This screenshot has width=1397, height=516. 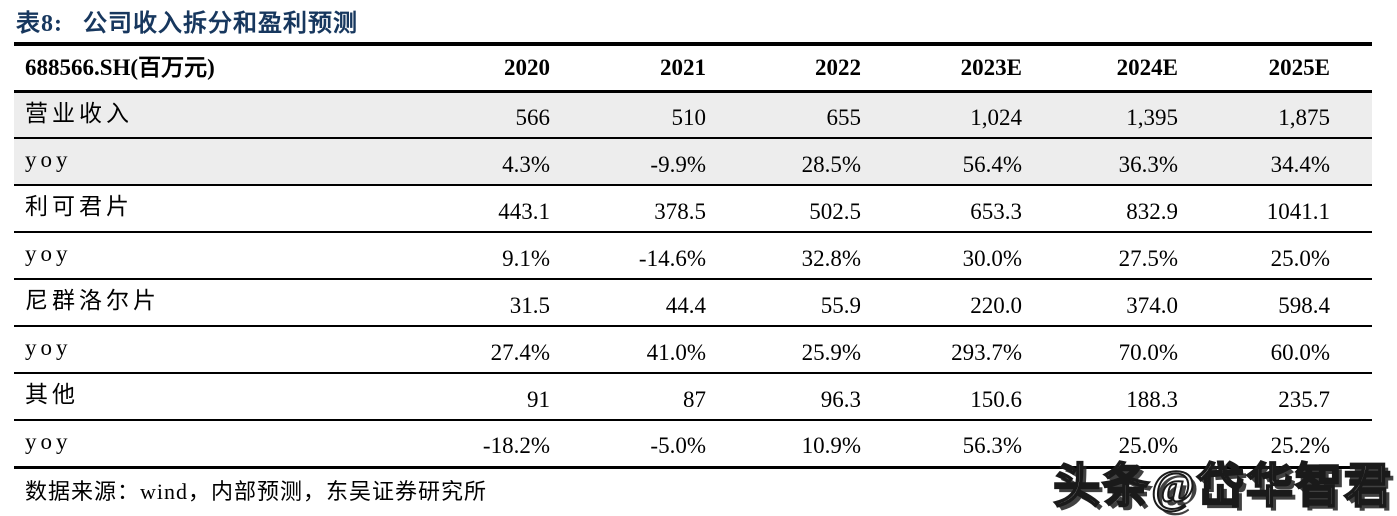 I want to click on cell-value: -14.6%, so click(x=672, y=258).